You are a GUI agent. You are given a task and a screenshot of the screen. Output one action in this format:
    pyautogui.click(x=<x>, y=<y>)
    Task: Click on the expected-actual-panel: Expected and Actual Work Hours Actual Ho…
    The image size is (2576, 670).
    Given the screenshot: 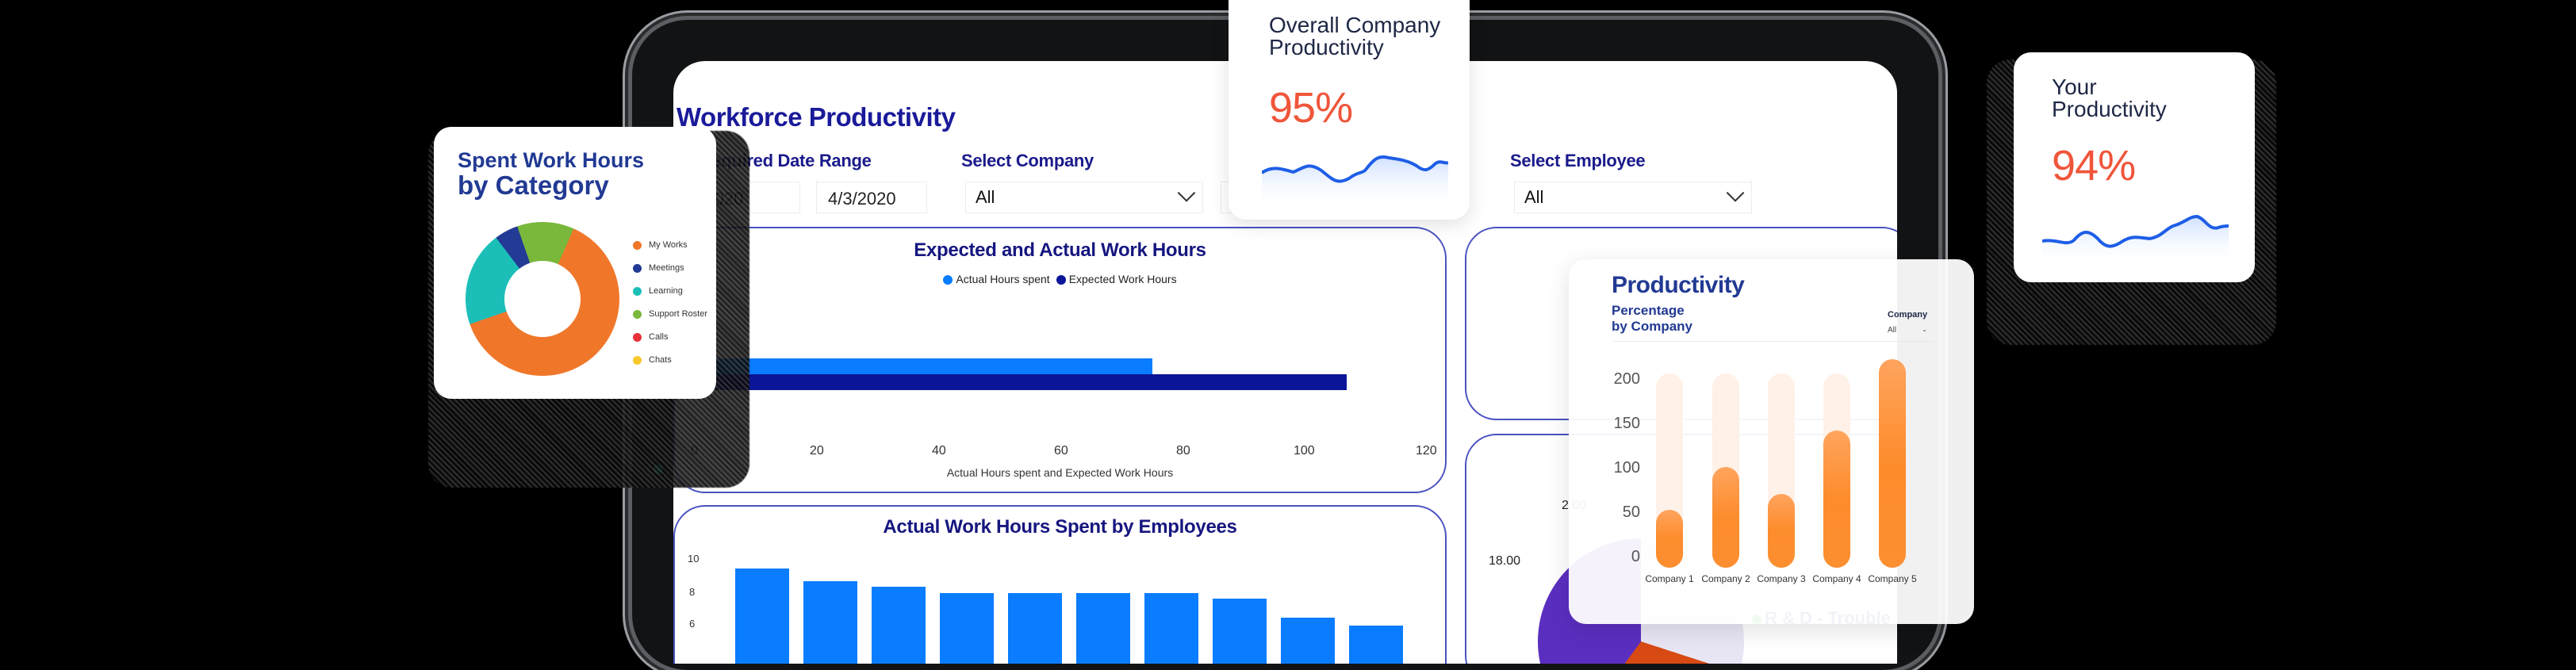 What is the action you would take?
    pyautogui.click(x=1060, y=360)
    